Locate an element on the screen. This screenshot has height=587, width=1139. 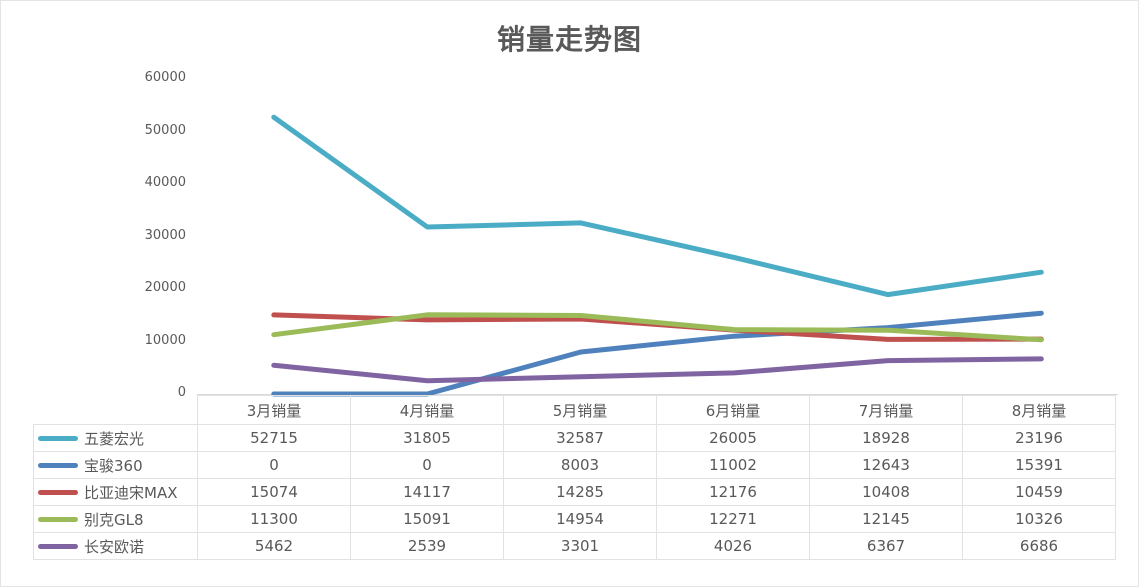
table-cell: 2539 is located at coordinates (427, 546).